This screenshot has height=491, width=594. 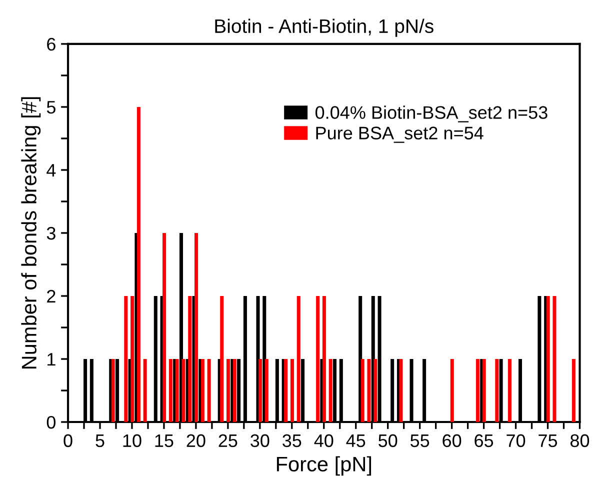 I want to click on y-tick-label: 6, so click(x=51, y=44).